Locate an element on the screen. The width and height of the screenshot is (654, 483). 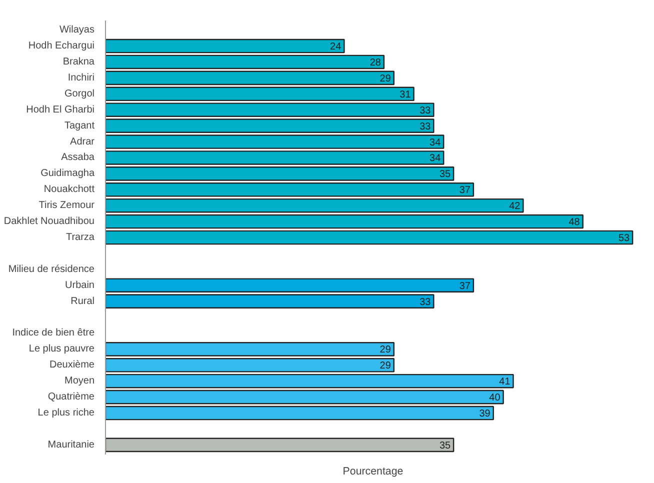
y-tick-label: Hodh Echargui is located at coordinates (61, 46).